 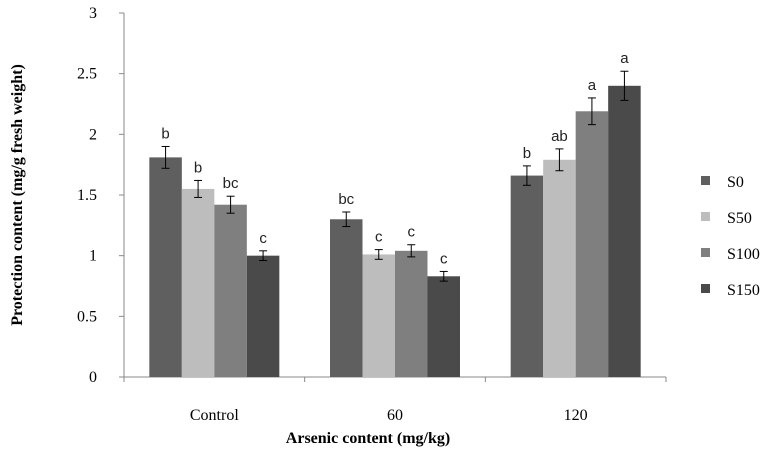 What do you see at coordinates (368, 438) in the screenshot?
I see `x-axis-title: Arsenic content (mg/kg)` at bounding box center [368, 438].